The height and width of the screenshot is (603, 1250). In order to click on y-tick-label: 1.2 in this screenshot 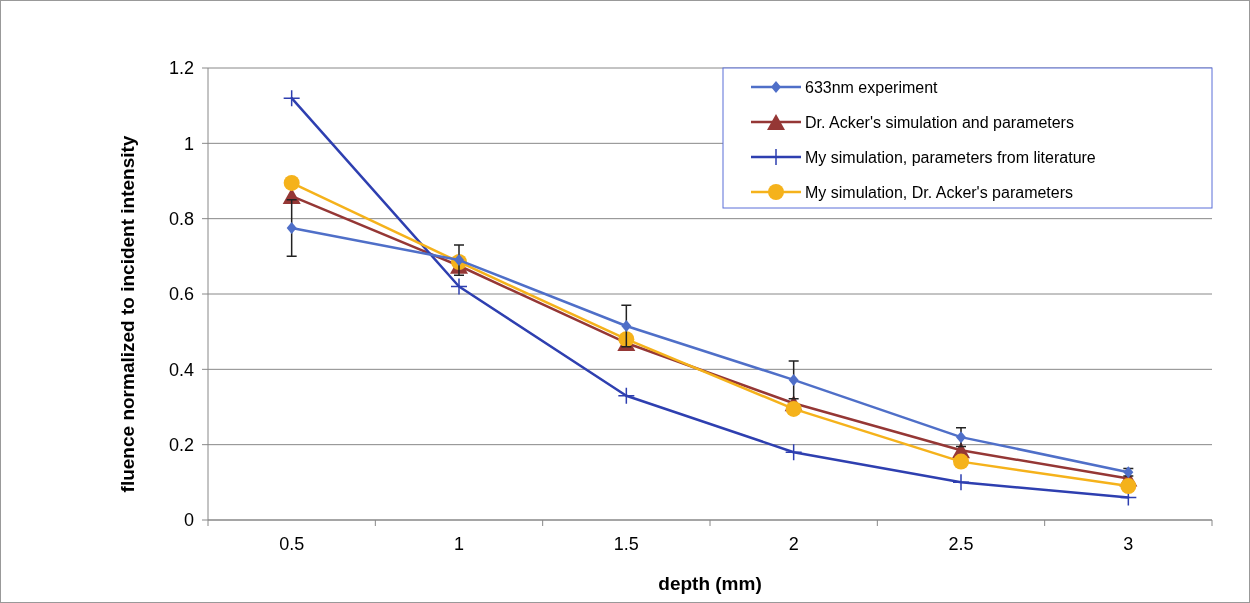, I will do `click(181, 68)`.